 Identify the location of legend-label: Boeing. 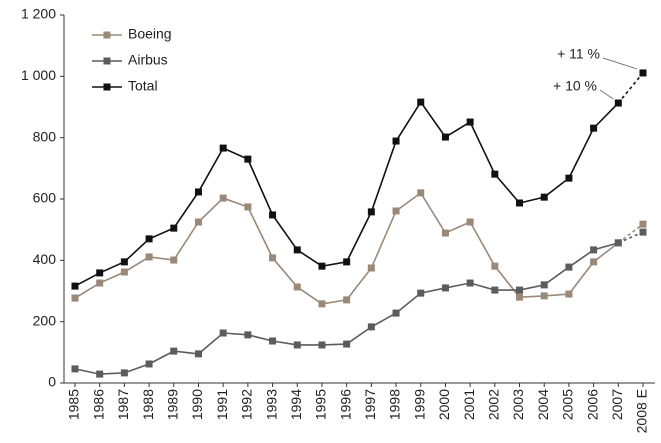
(150, 34).